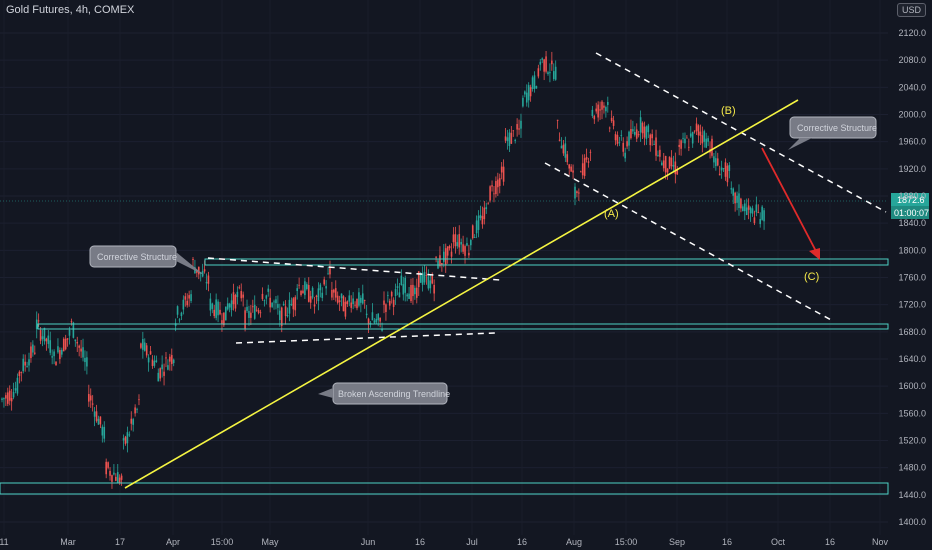 This screenshot has height=550, width=932. I want to click on y-tick-label: 1600.0, so click(912, 386).